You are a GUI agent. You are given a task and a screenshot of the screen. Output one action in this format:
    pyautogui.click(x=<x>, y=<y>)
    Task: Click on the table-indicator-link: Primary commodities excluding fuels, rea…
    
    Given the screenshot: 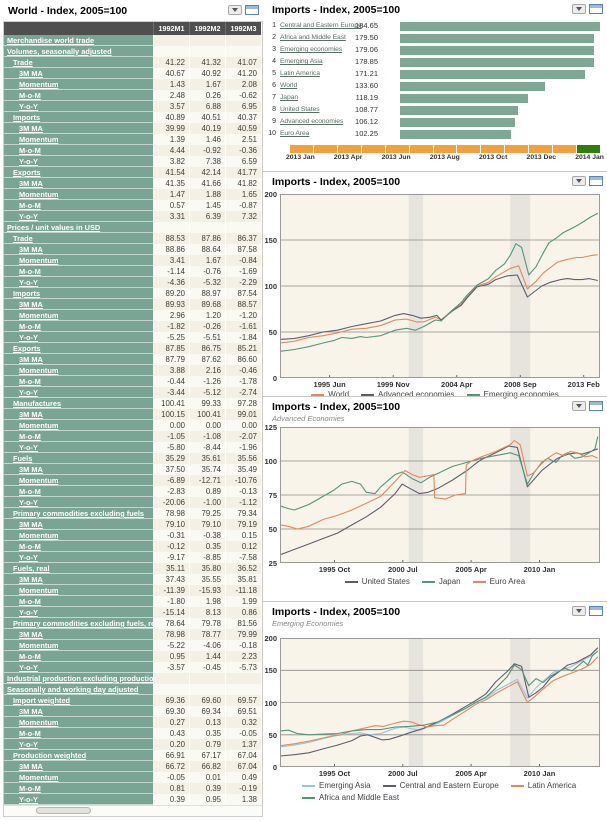 What is the action you would take?
    pyautogui.click(x=78, y=623)
    